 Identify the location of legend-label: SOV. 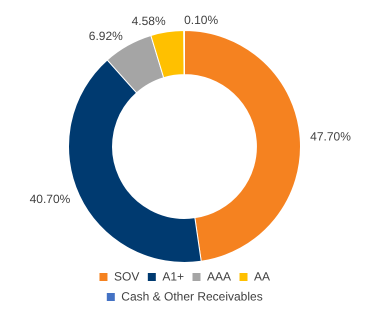
(127, 276).